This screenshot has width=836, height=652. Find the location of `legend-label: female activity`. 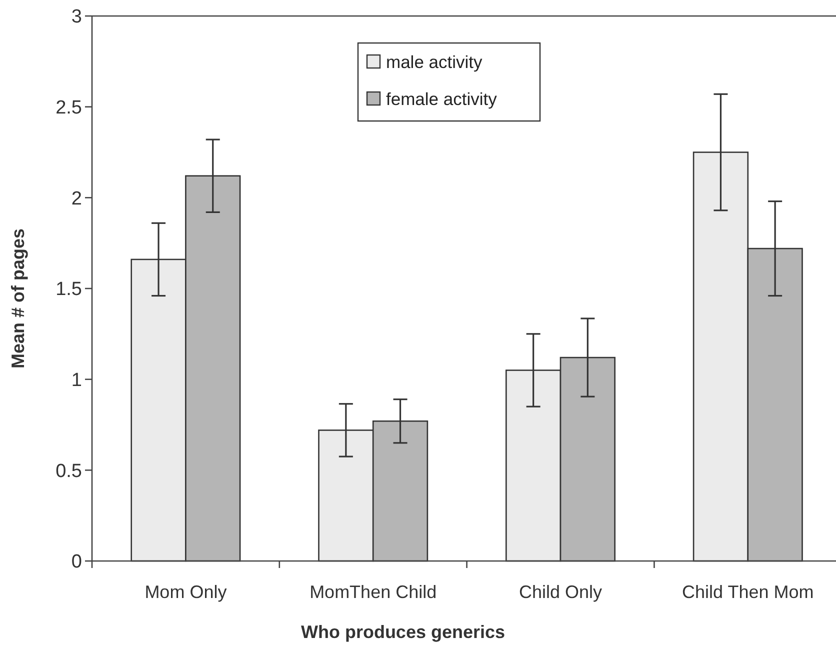

legend-label: female activity is located at coordinates (442, 99).